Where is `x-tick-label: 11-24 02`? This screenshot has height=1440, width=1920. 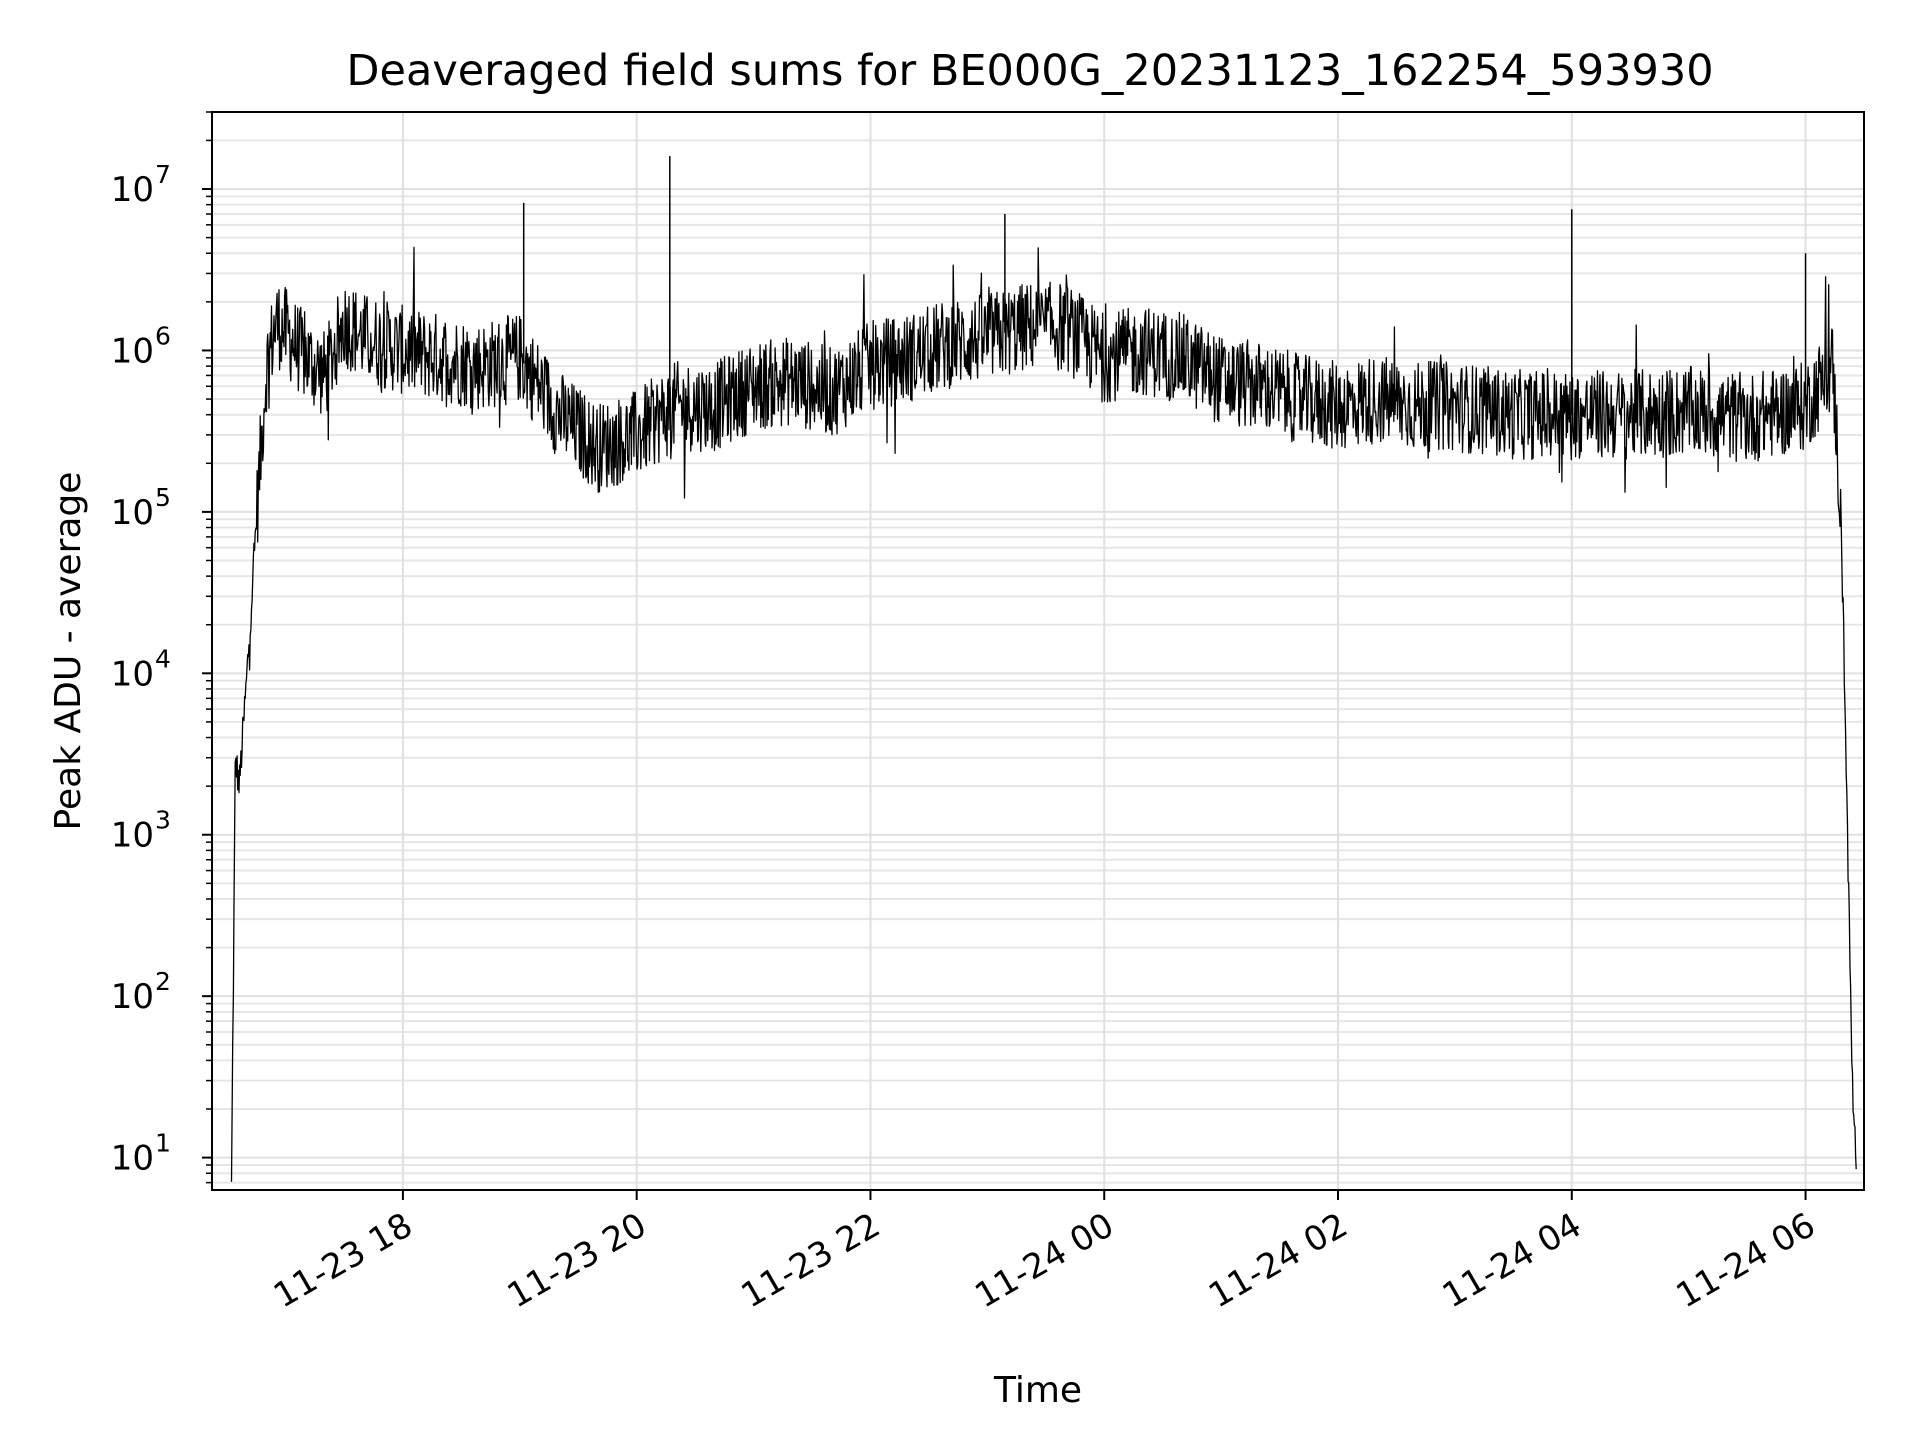 x-tick-label: 11-24 02 is located at coordinates (1278, 1260).